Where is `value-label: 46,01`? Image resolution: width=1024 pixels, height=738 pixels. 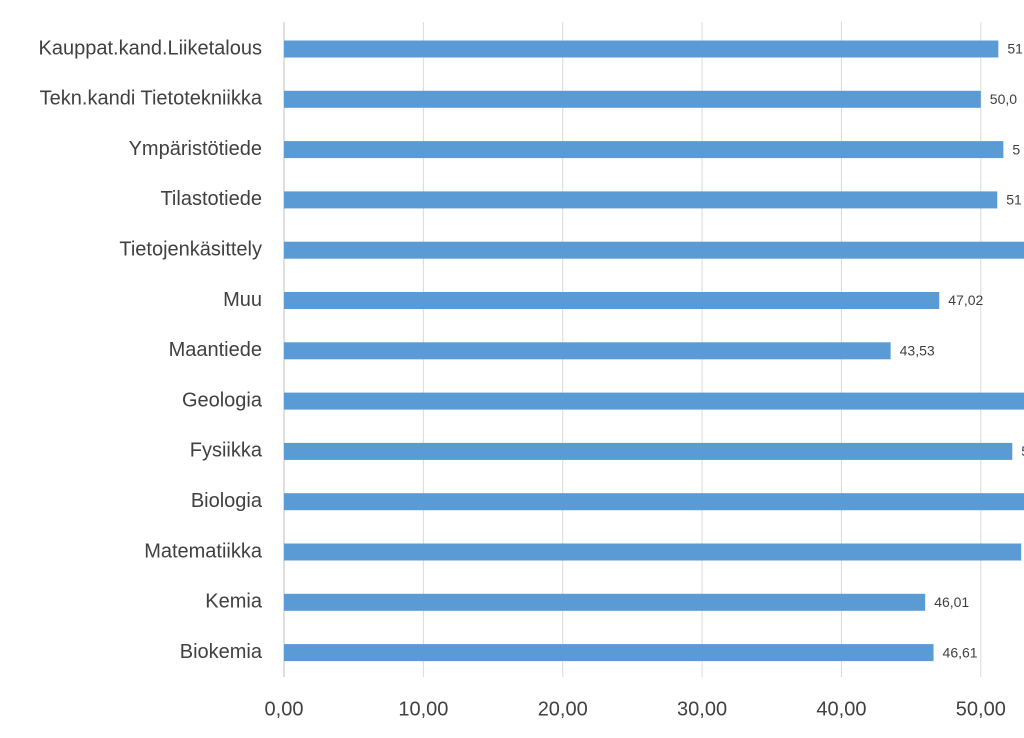
value-label: 46,01 is located at coordinates (951, 602).